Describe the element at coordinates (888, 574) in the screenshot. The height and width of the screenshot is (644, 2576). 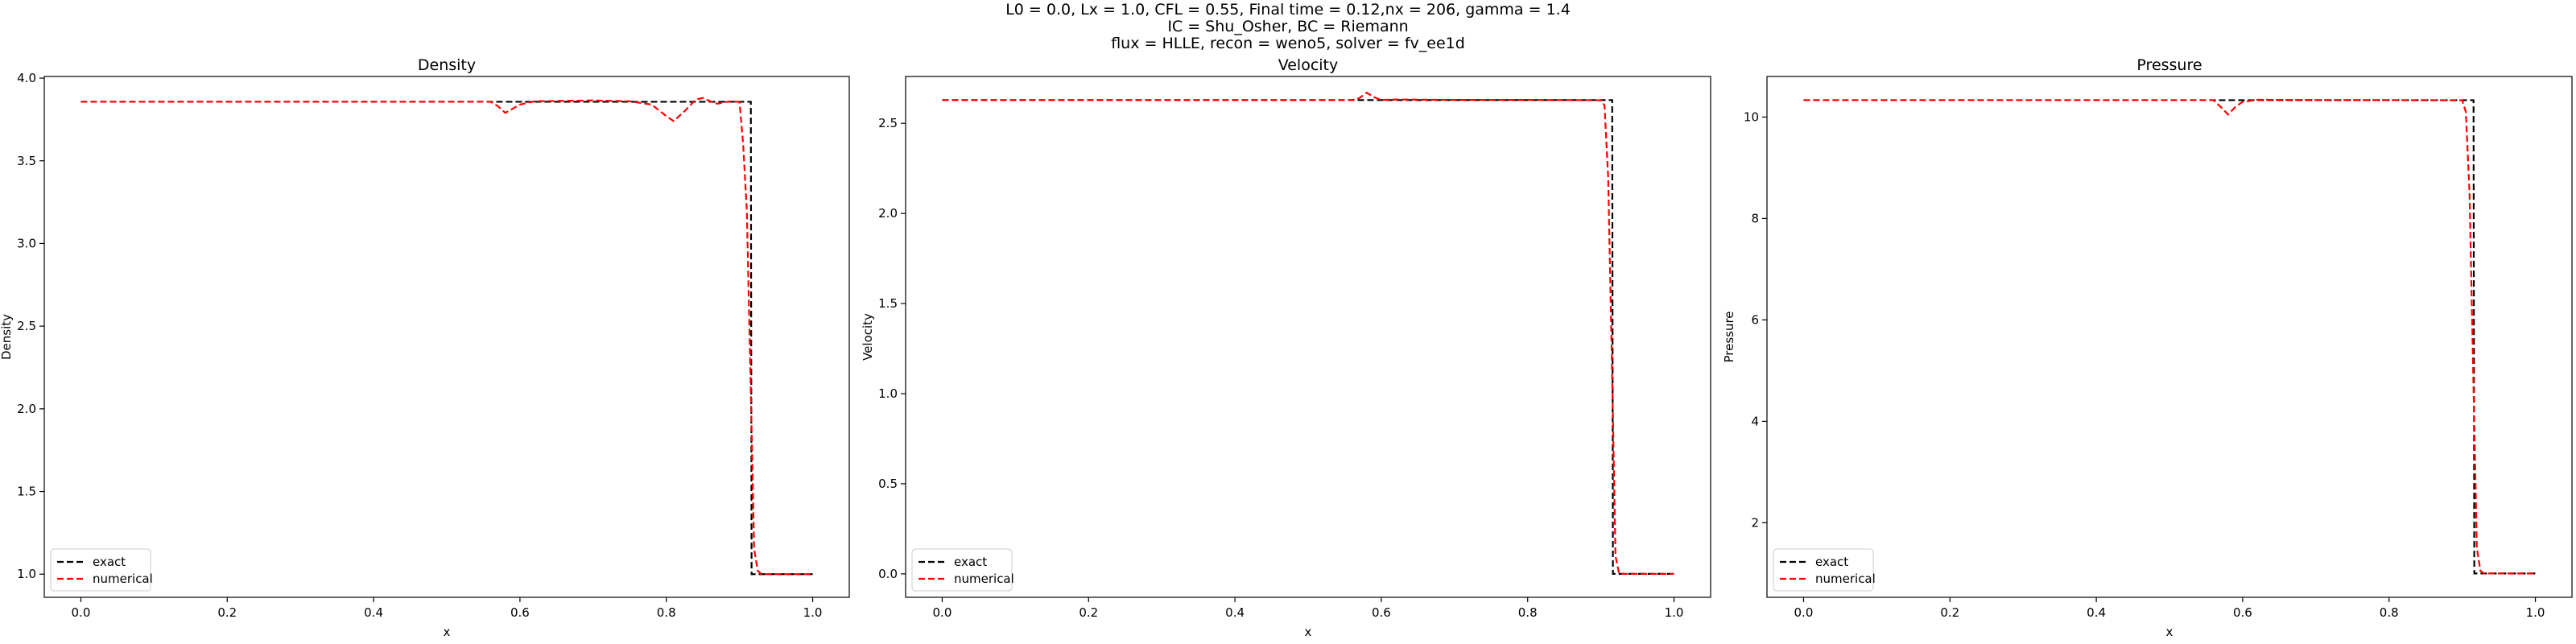
I see `y-tick-label: 0.0` at that location.